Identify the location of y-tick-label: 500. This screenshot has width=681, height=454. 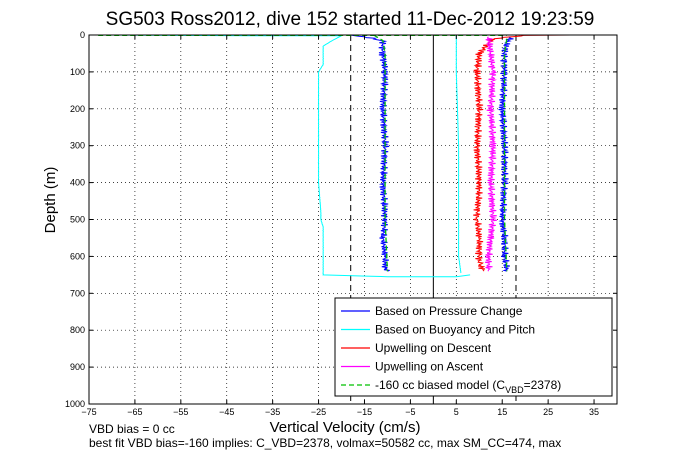
(77, 220).